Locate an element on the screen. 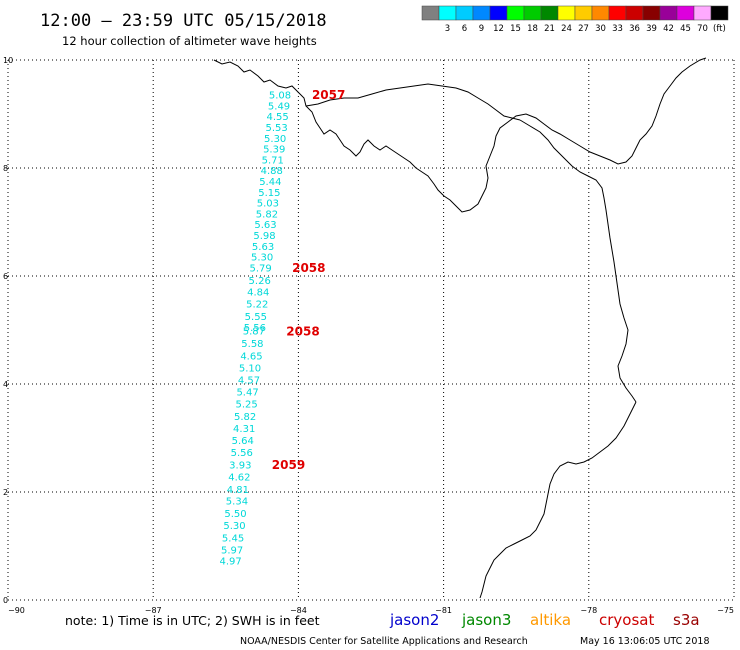 The width and height of the screenshot is (740, 650). satellite-s3a: s3a is located at coordinates (686, 620).